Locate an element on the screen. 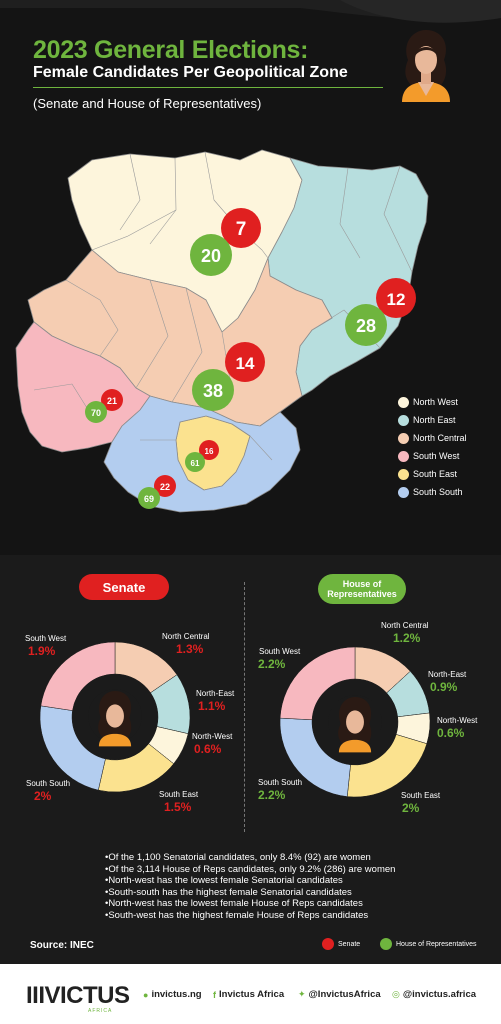 Image resolution: width=501 pixels, height=1024 pixels. facebook-label: Invictus Africa is located at coordinates (252, 994).